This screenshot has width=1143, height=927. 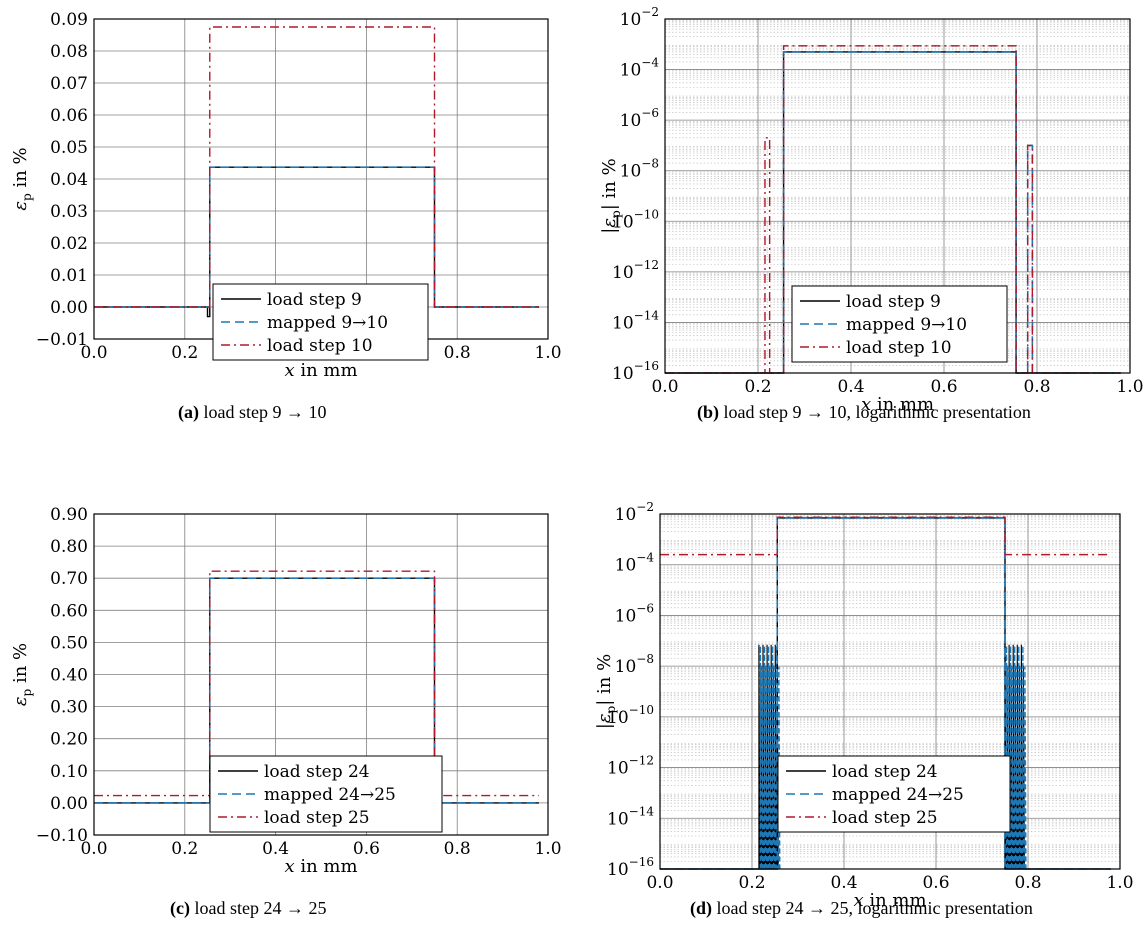 I want to click on y-tick-label: 0.01, so click(x=69, y=276).